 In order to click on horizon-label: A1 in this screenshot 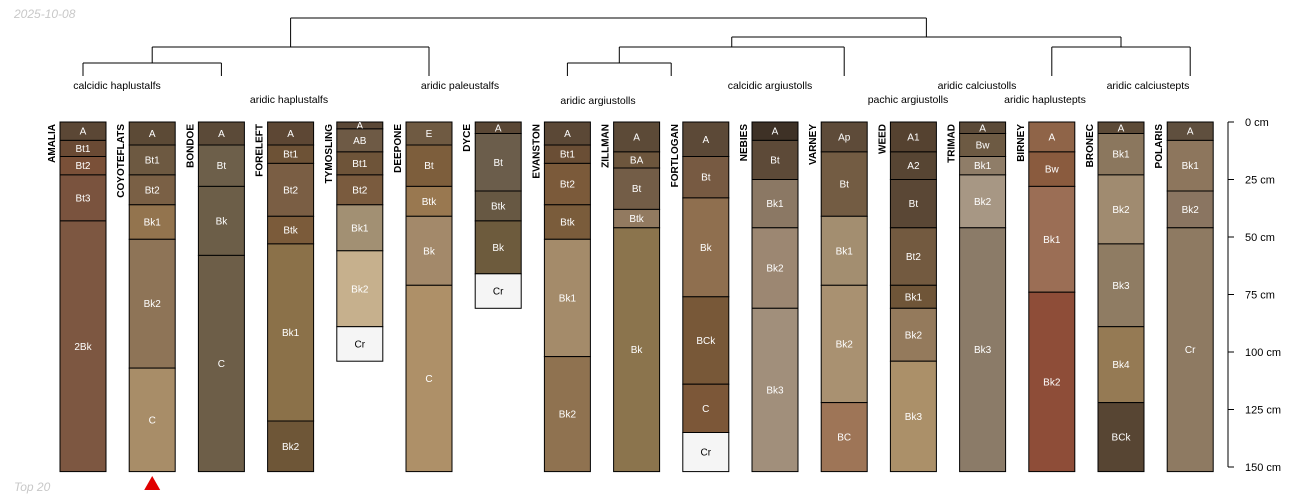, I will do `click(913, 137)`.